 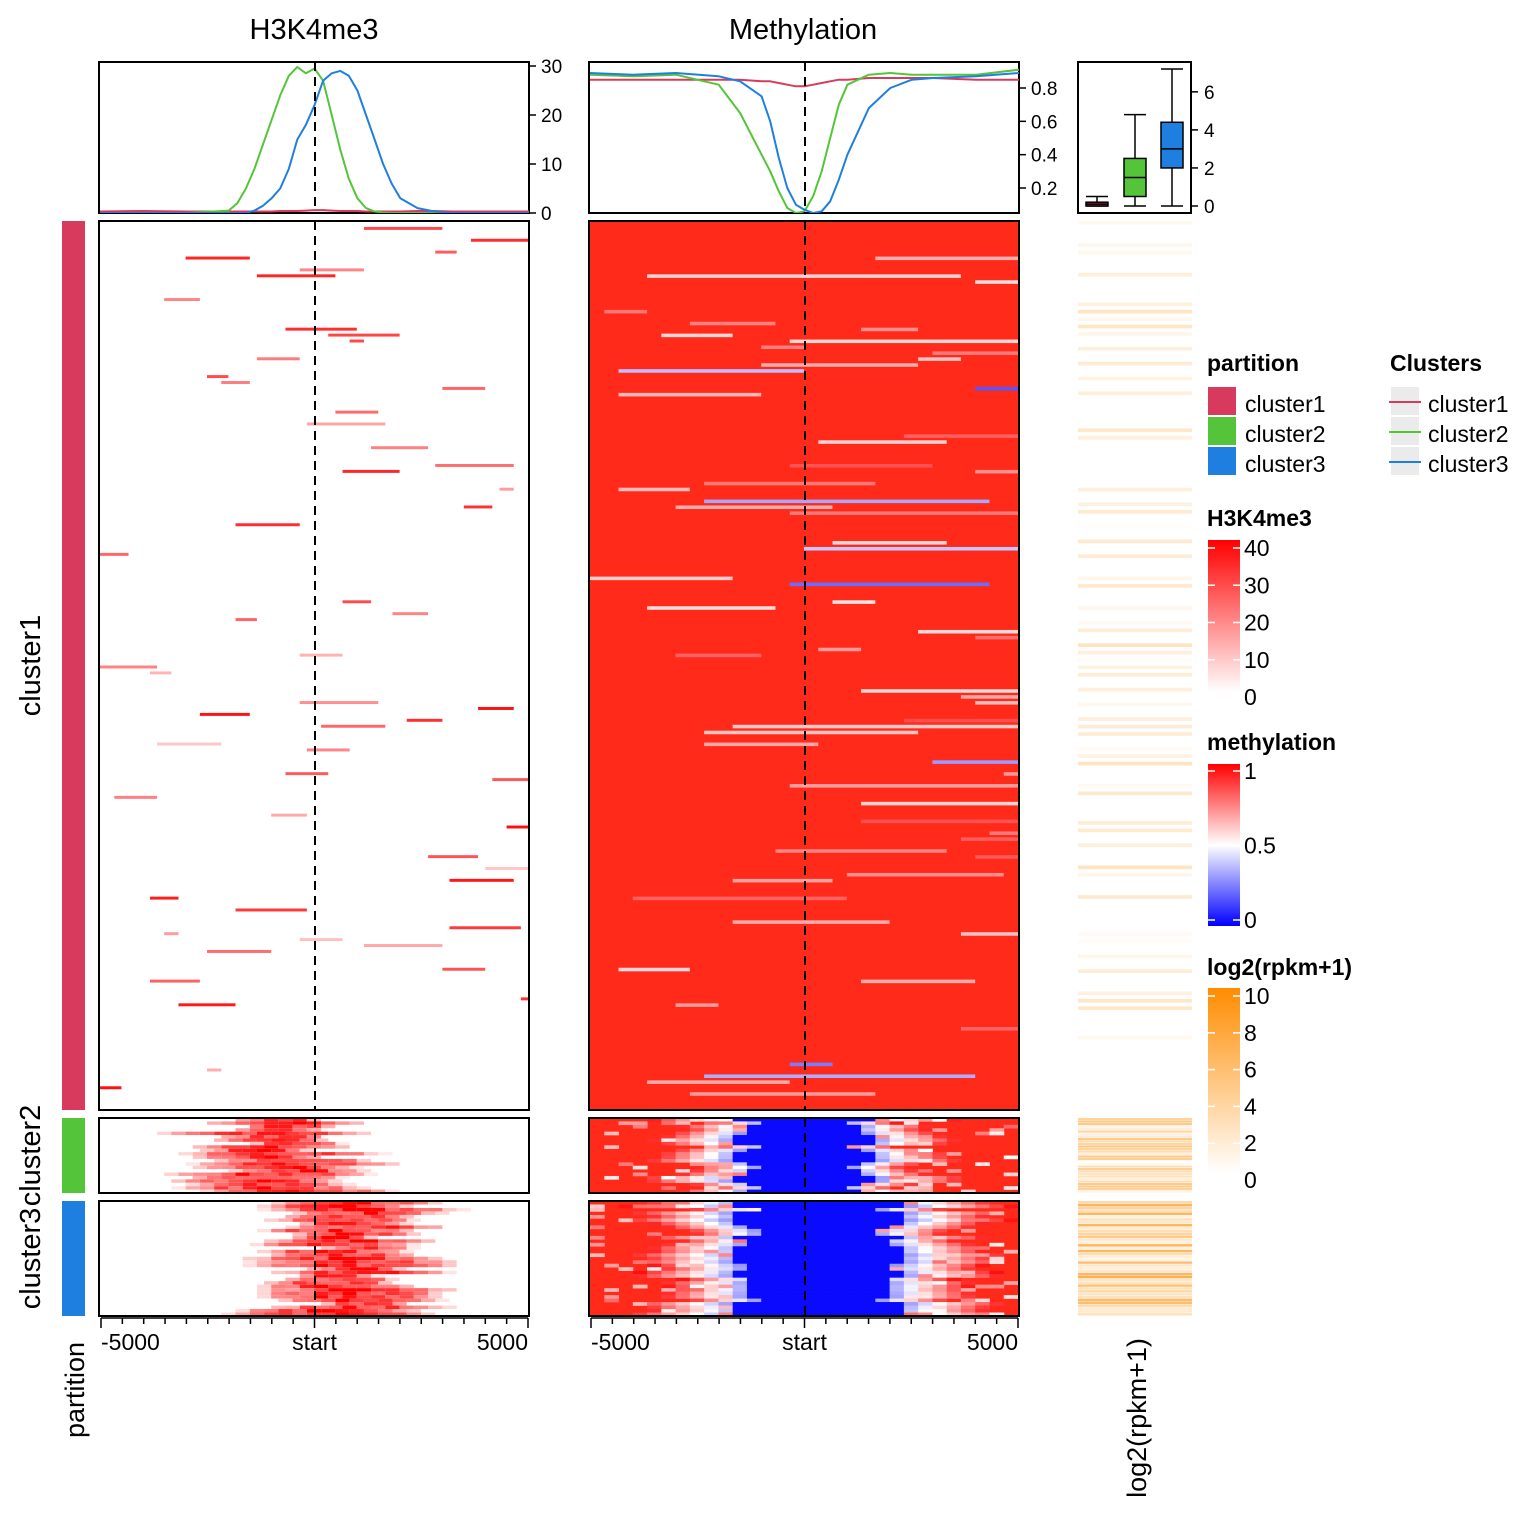 I want to click on legend-expression-colorbar, so click(x=1224, y=1080).